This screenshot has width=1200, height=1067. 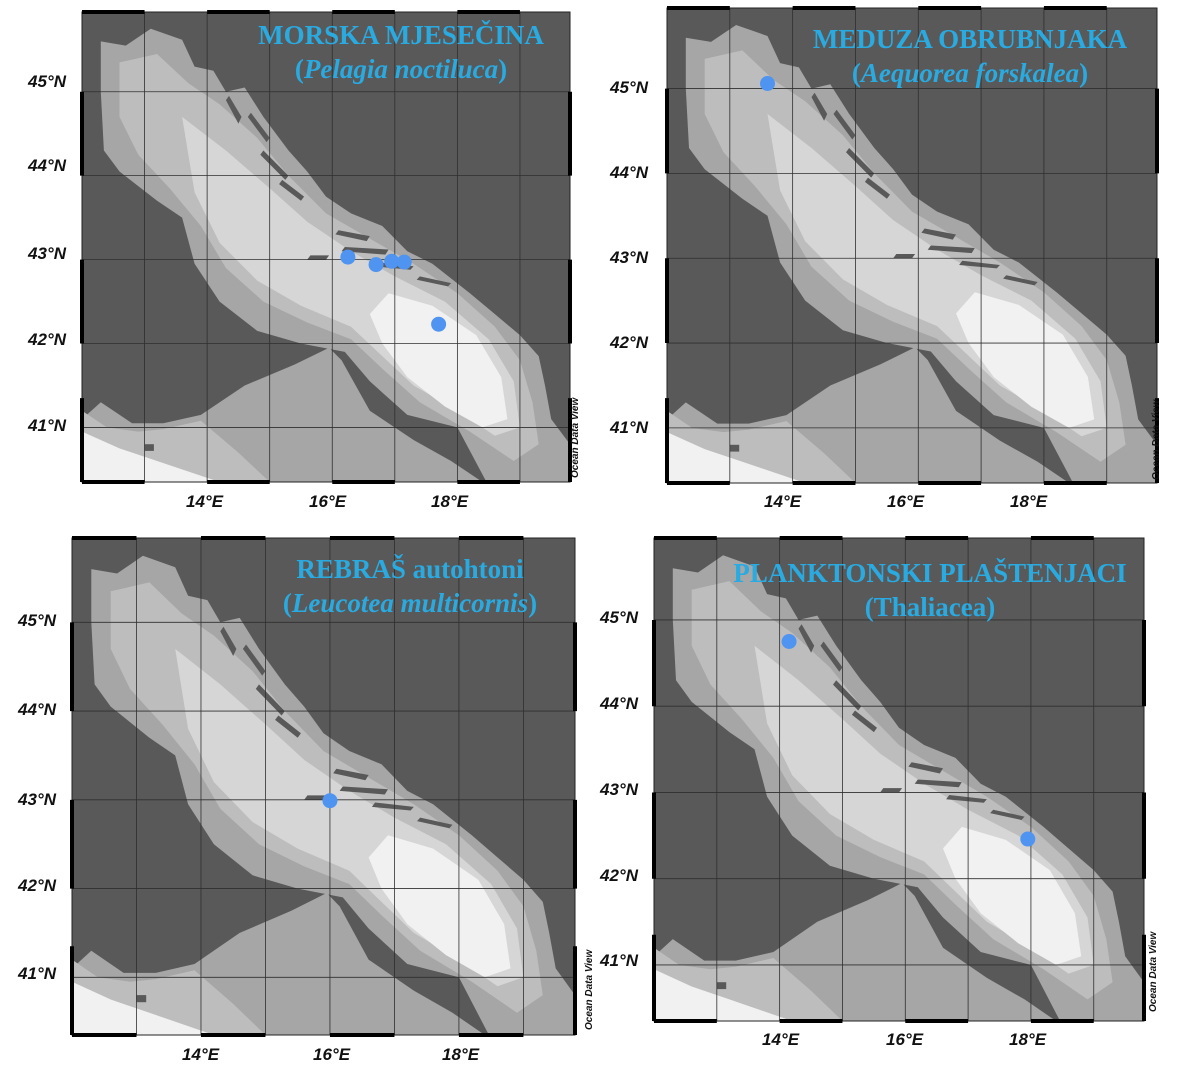 I want to click on panel-title: REBRAŠ autohtoni (Leucotea multicornis), so click(x=410, y=586).